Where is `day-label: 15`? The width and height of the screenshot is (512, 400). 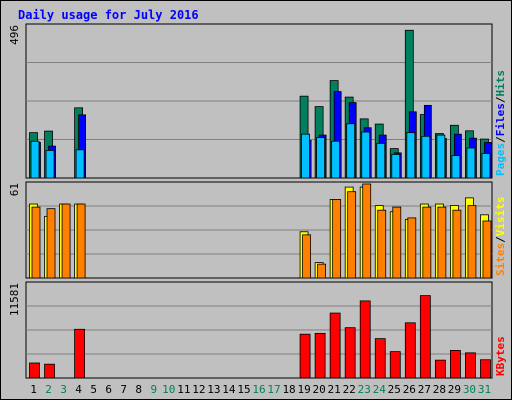
day-label: 15 is located at coordinates (243, 389).